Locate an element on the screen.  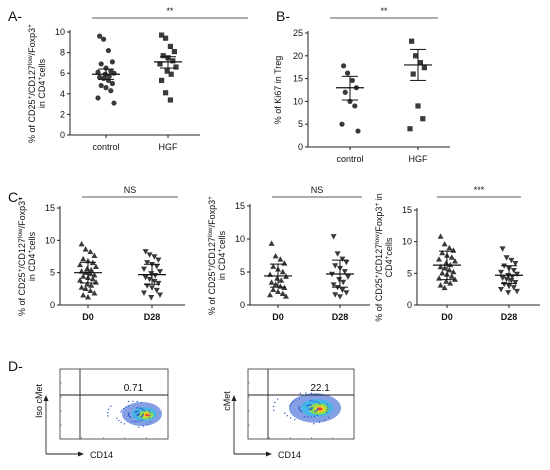
y-axis-label: % of CD25+/CD127low/Foxp3+in CD4+cells is located at coordinates (27, 256).